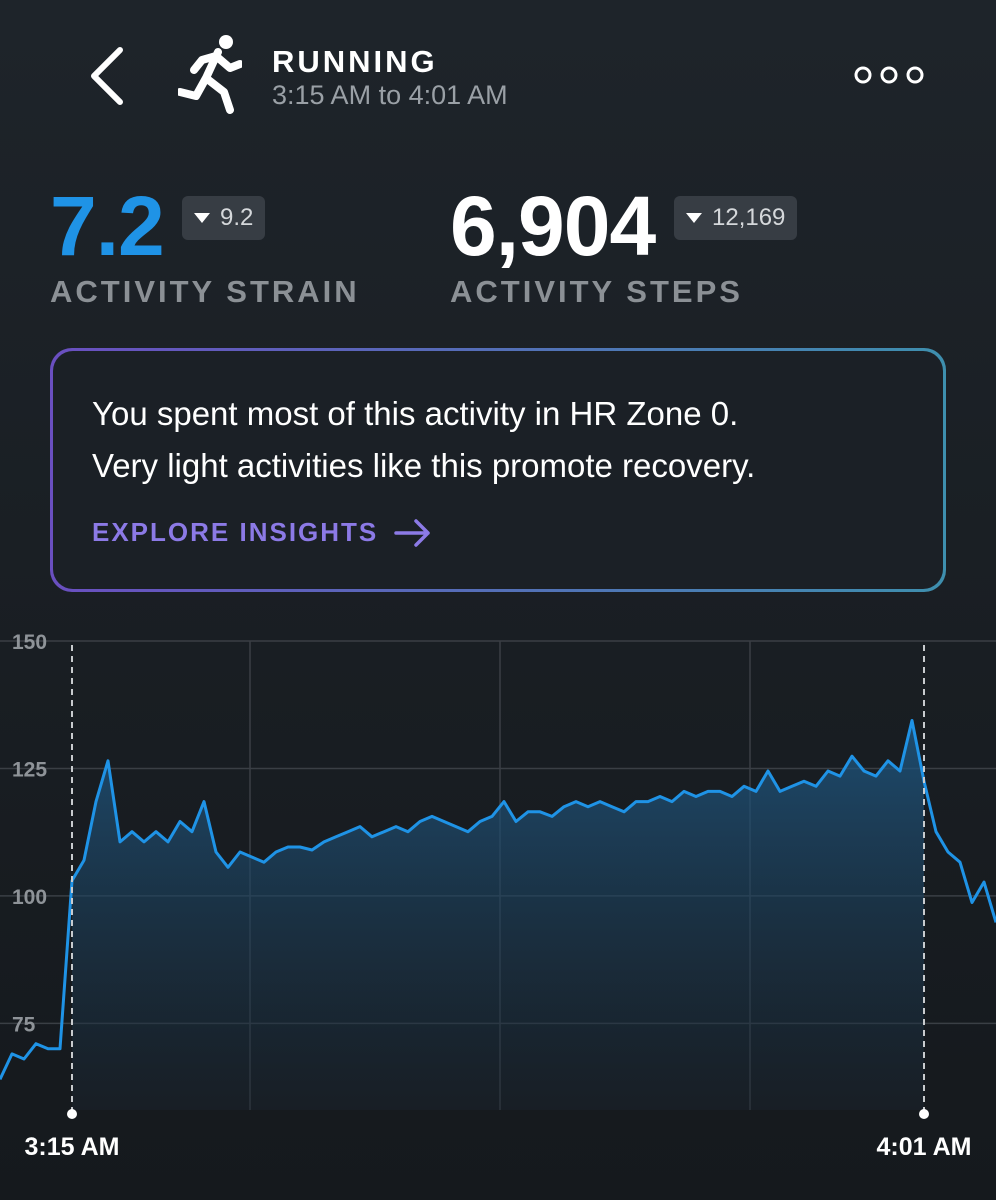  What do you see at coordinates (29, 769) in the screenshot?
I see `y-tick-label: 125` at bounding box center [29, 769].